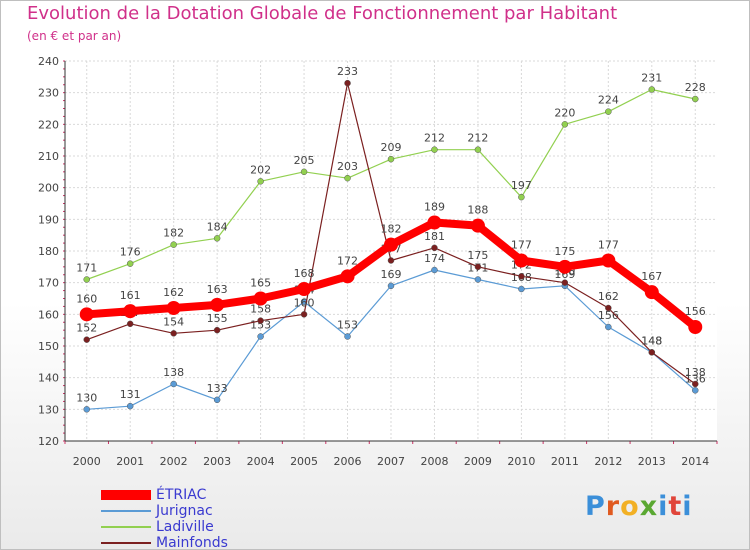 The image size is (750, 550). I want to click on data-label-etriac: 172, so click(347, 260).